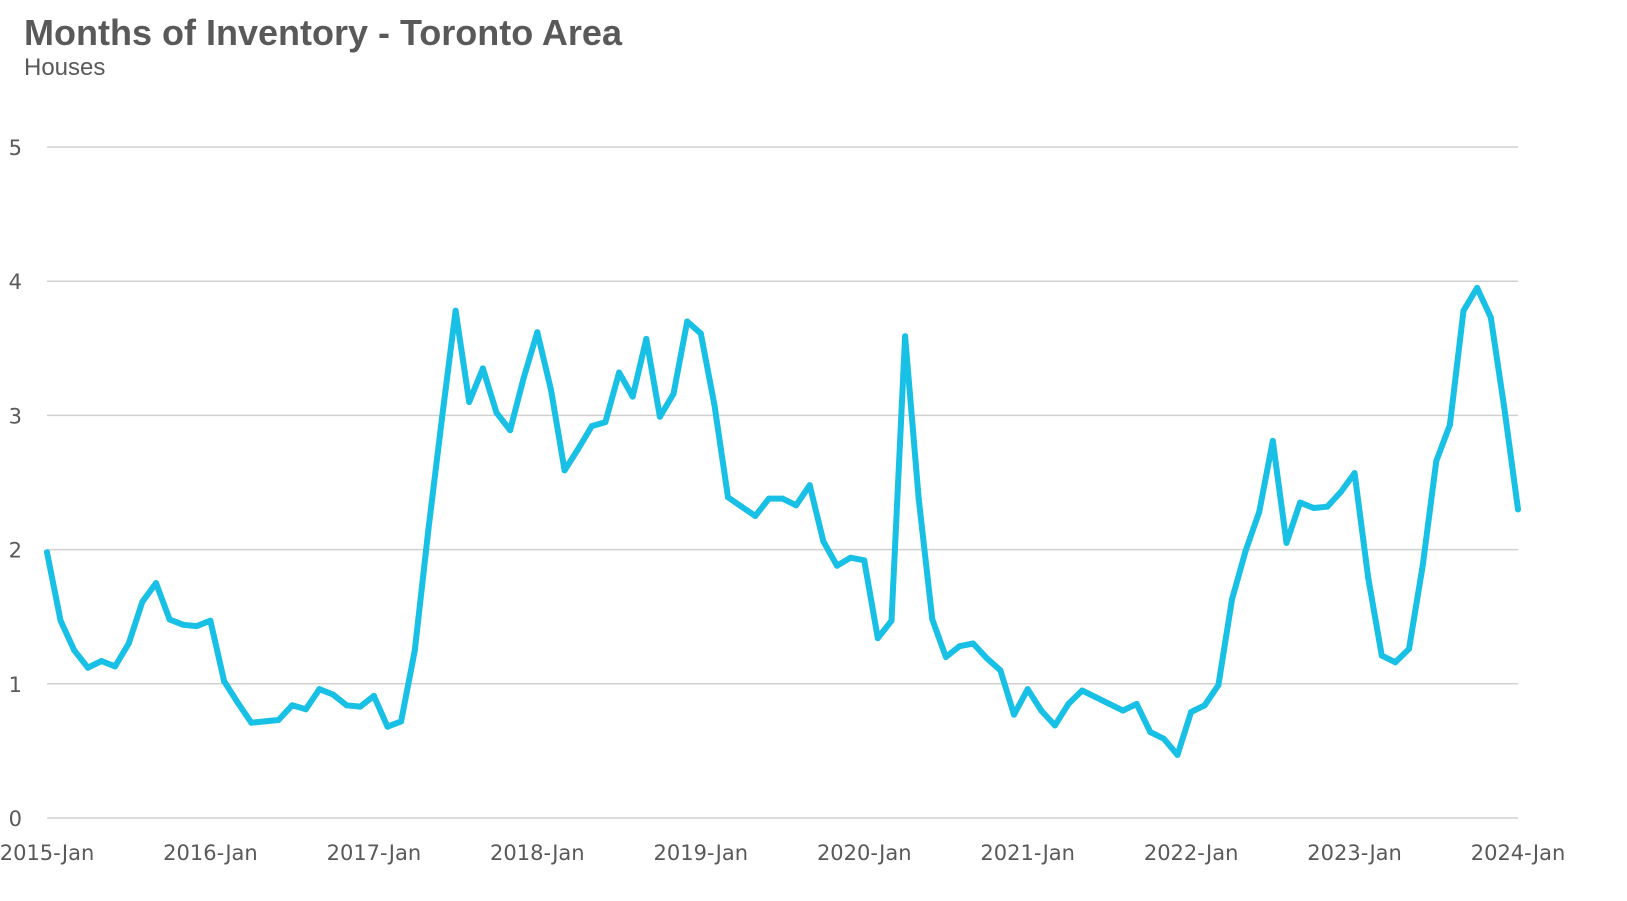  Describe the element at coordinates (15, 819) in the screenshot. I see `y-tick-label: 0` at that location.